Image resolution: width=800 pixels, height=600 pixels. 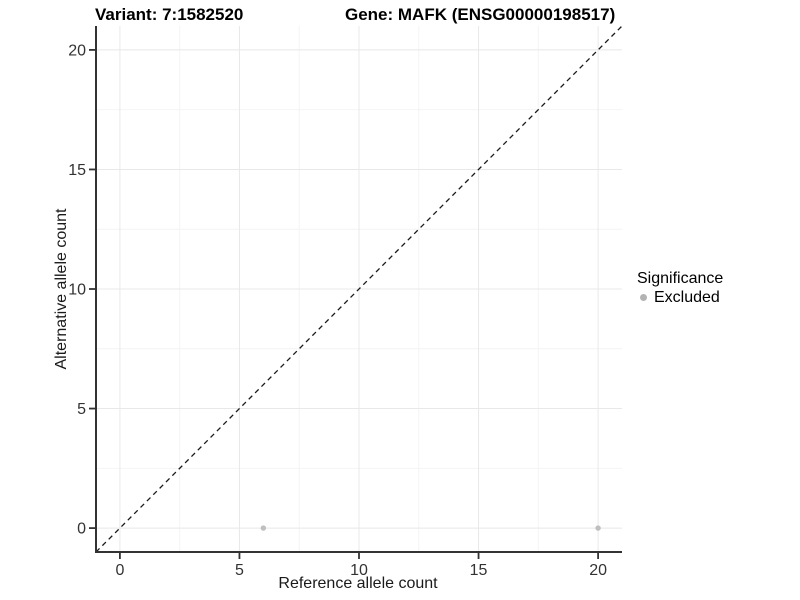 What do you see at coordinates (598, 570) in the screenshot?
I see `x-tick-label: 20` at bounding box center [598, 570].